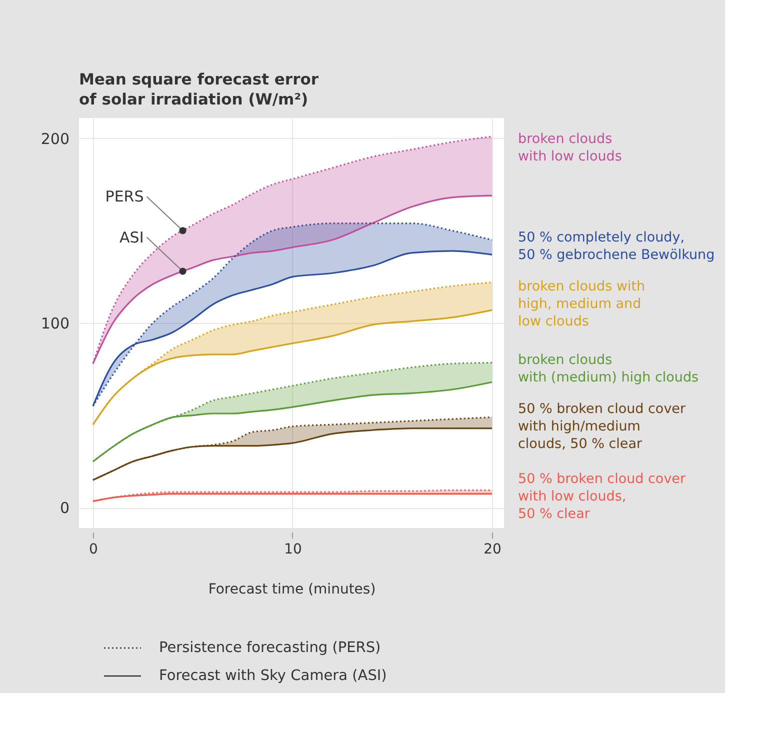  I want to click on x-tick-label: 20, so click(493, 550).